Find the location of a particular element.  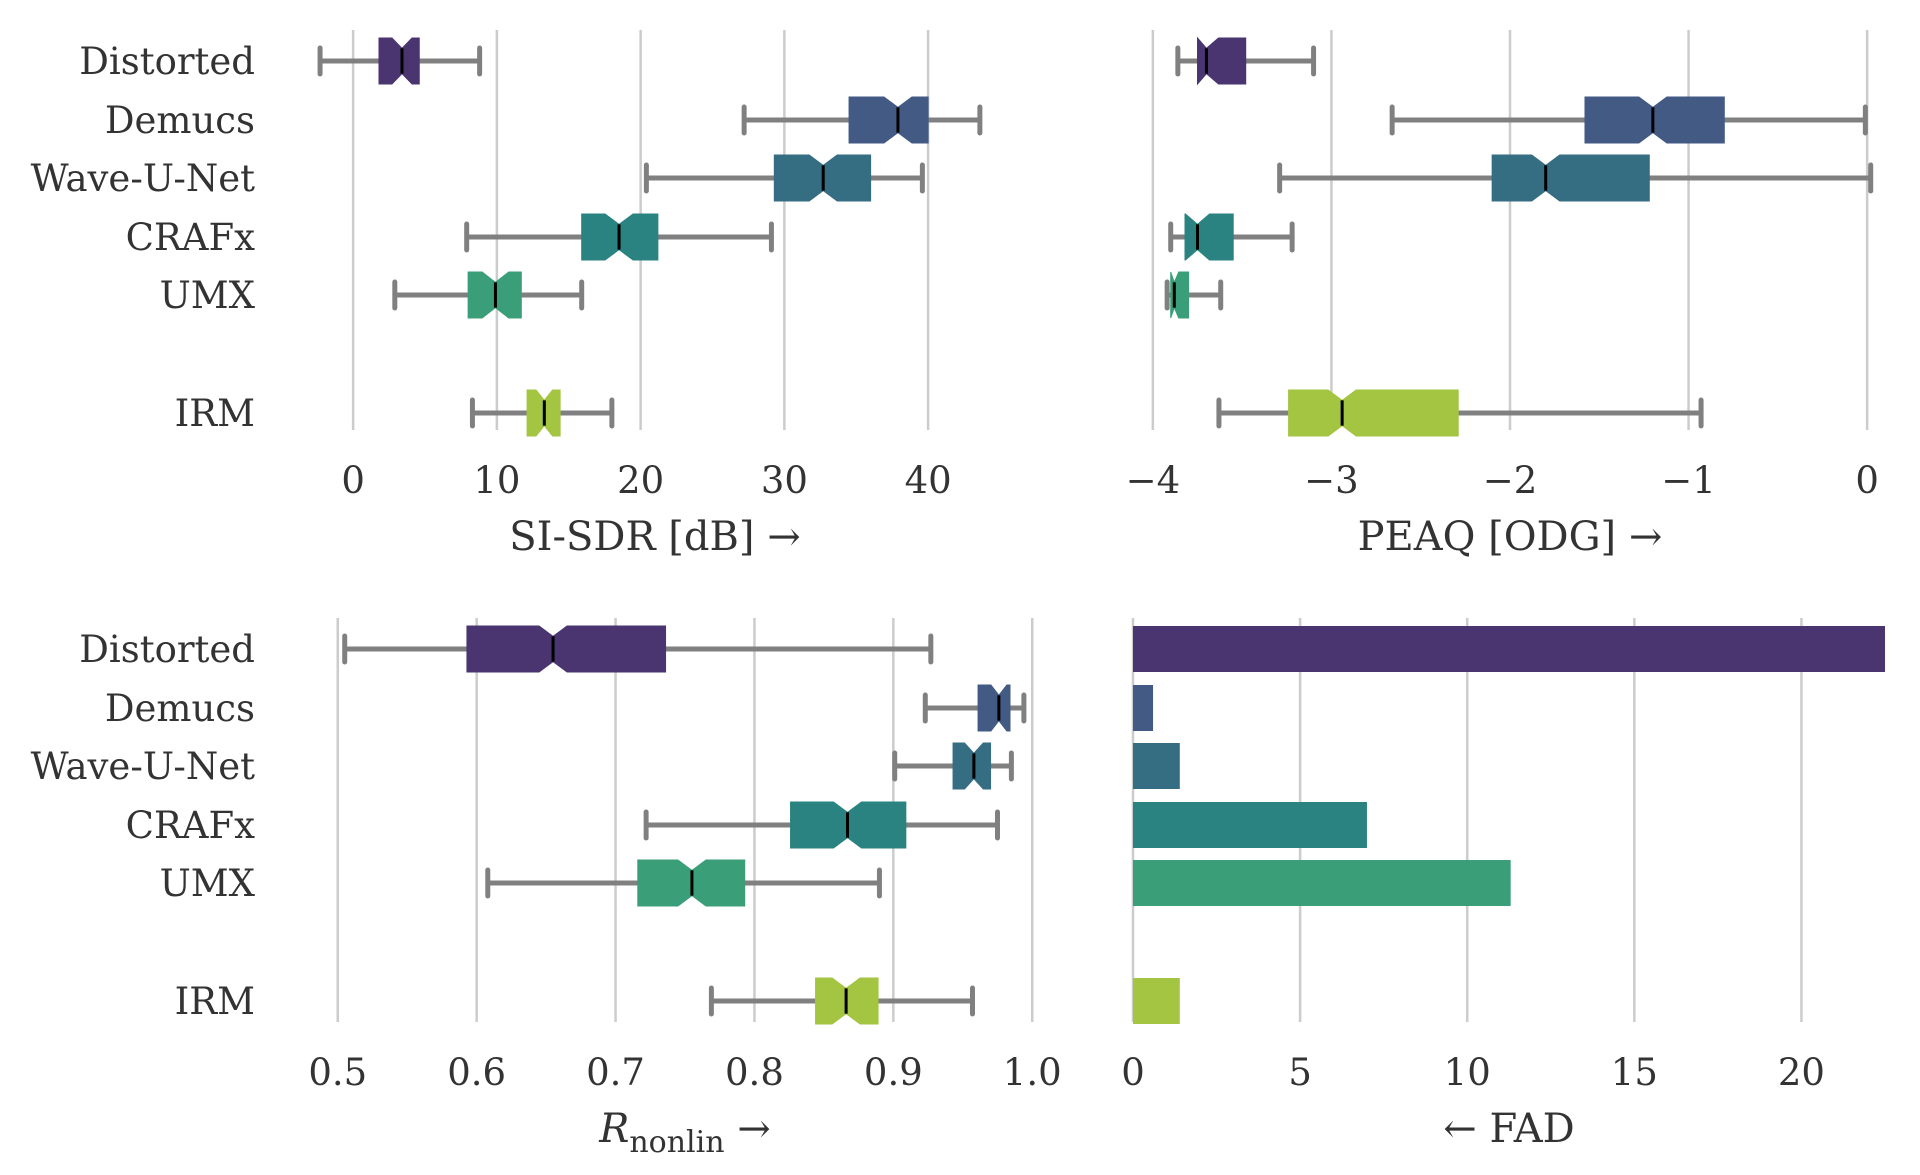

x-tick-label: 1.0 is located at coordinates (1032, 1072).